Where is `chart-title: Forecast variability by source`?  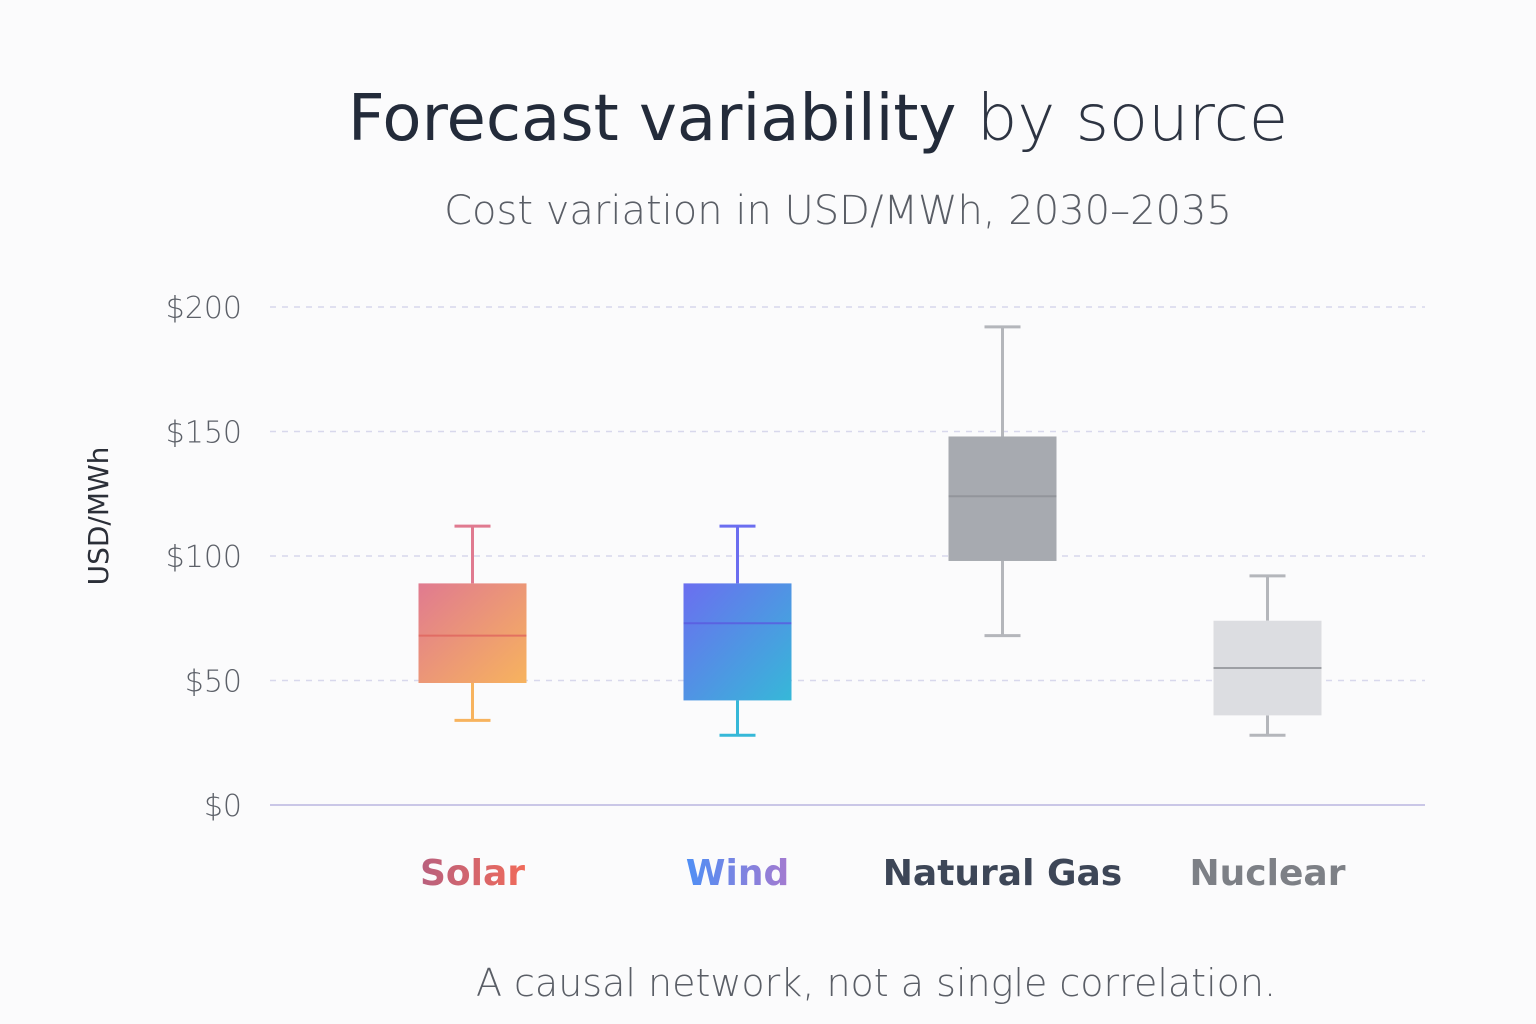
chart-title: Forecast variability by source is located at coordinates (818, 119).